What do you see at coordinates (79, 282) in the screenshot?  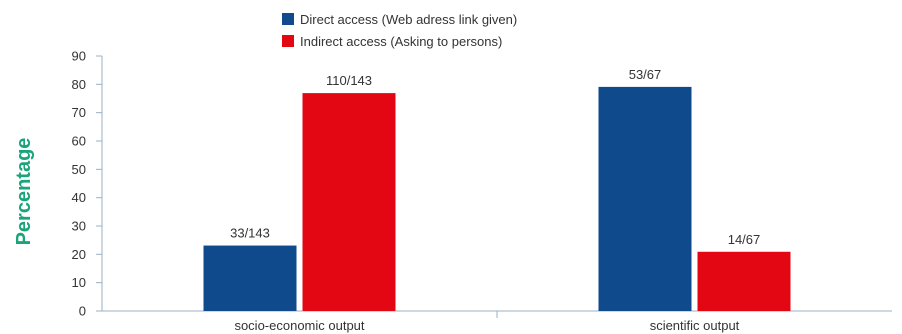 I see `y-tick-label: 10` at bounding box center [79, 282].